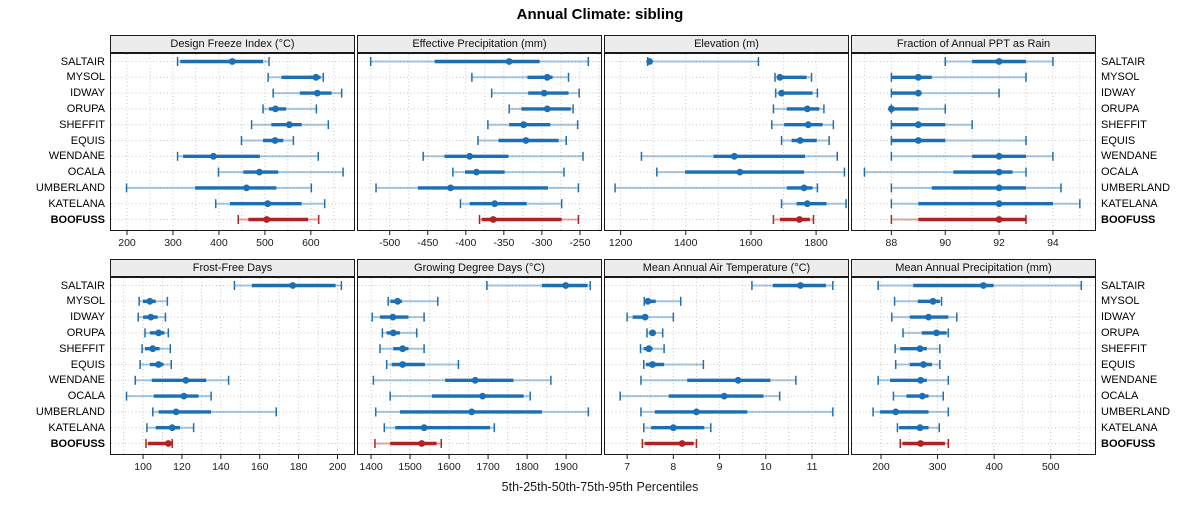 The image size is (1200, 525). Describe the element at coordinates (1128, 443) in the screenshot. I see `site-label-right: BOOFUSS` at that location.